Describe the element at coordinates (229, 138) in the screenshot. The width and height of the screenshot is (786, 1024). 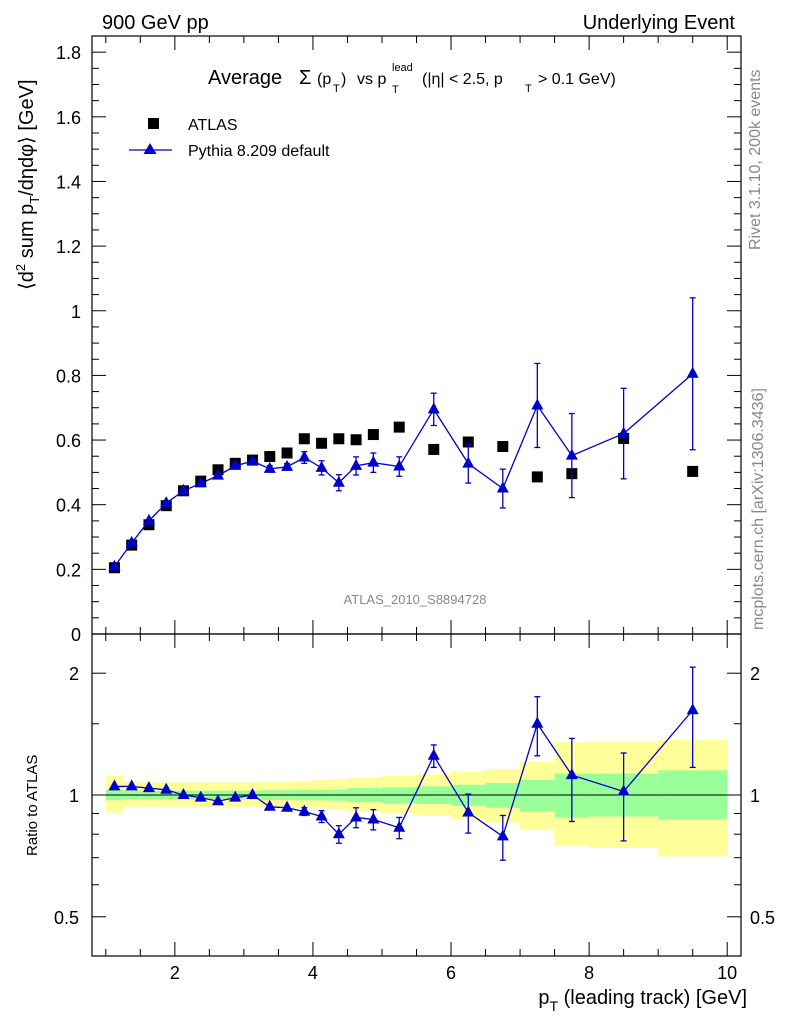
I see `legend: ATLAS Pythia 8.209 default` at that location.